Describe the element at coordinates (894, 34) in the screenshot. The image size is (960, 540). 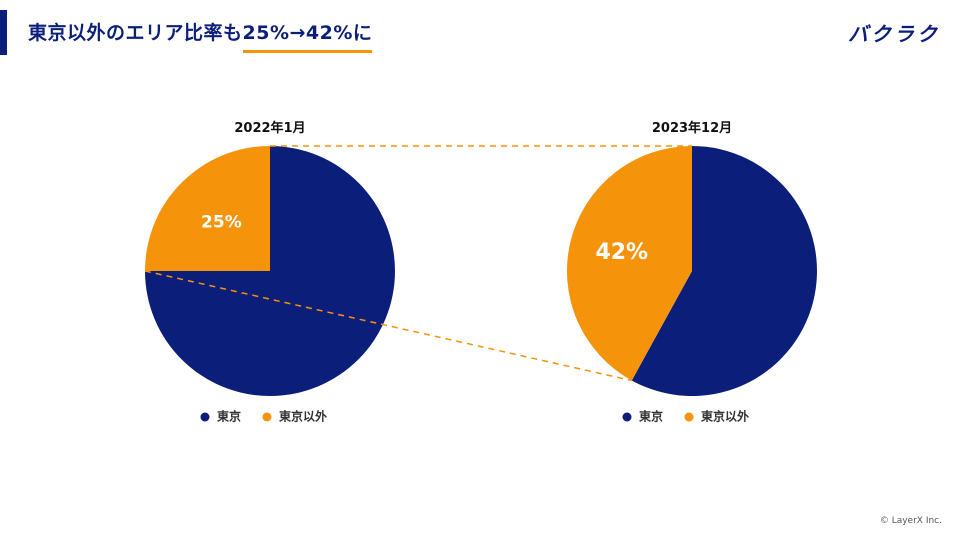
I see `brand-logo: バクラク` at that location.